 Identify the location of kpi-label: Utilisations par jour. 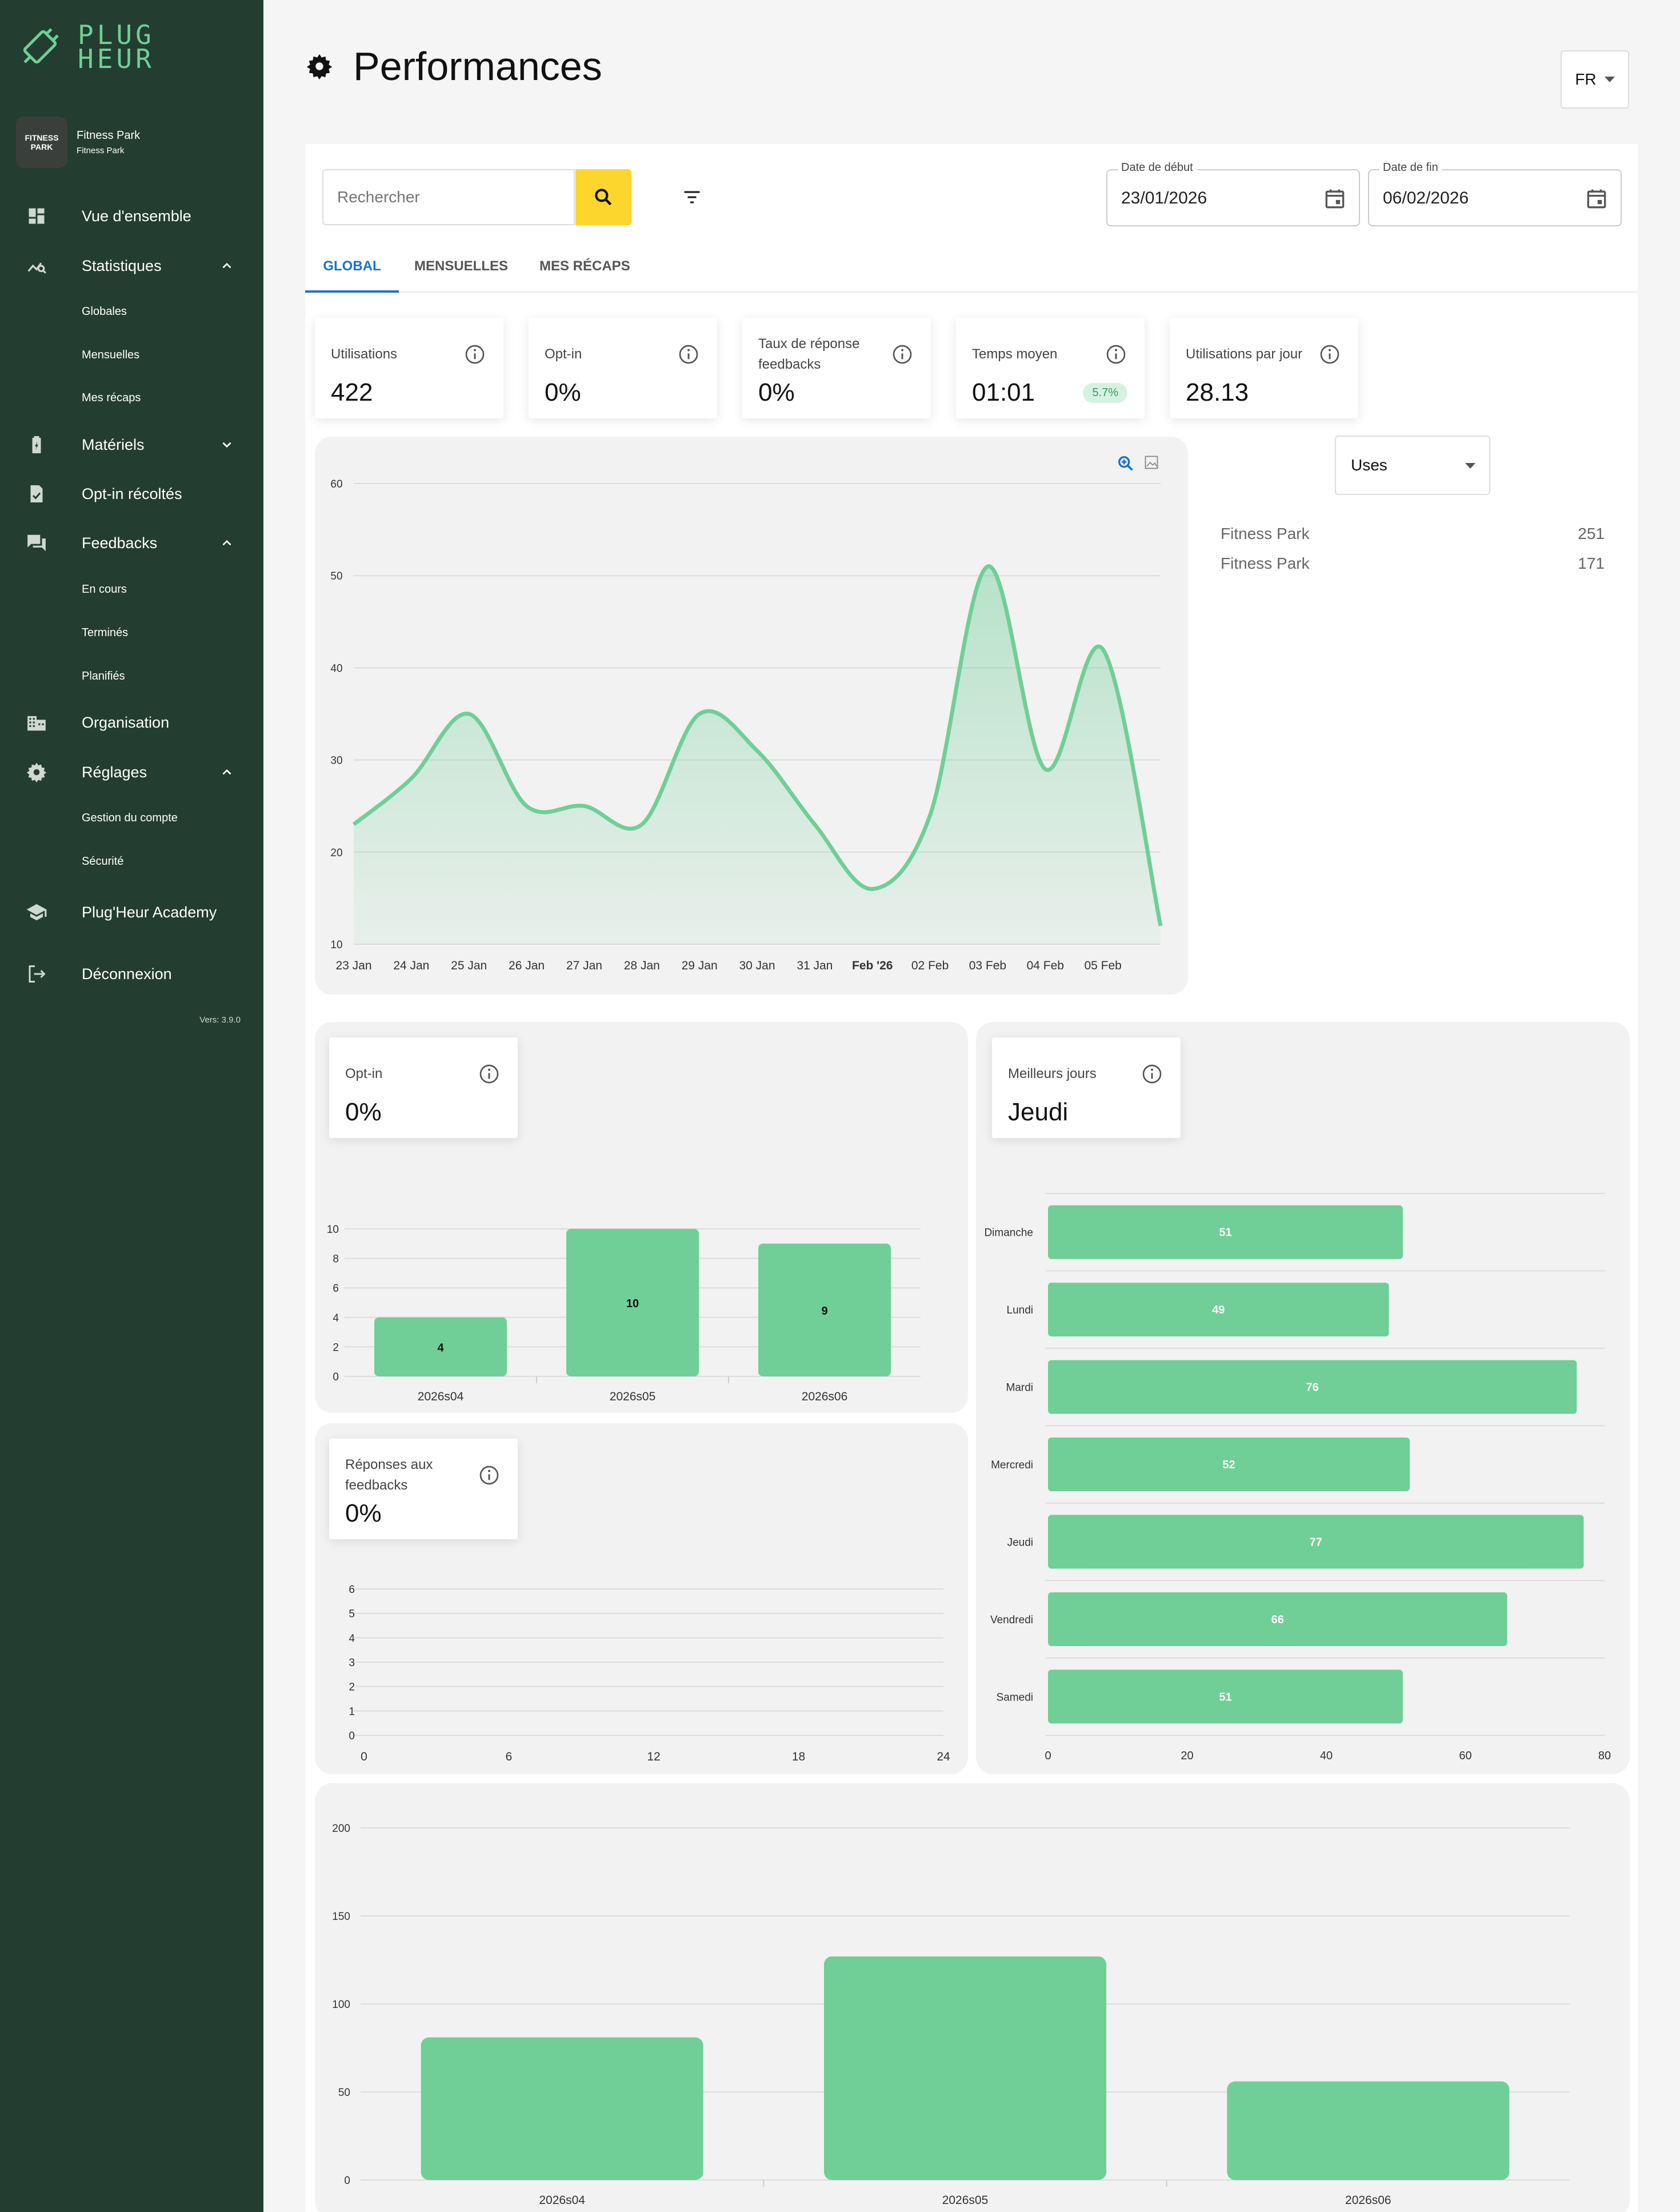
(1244, 354).